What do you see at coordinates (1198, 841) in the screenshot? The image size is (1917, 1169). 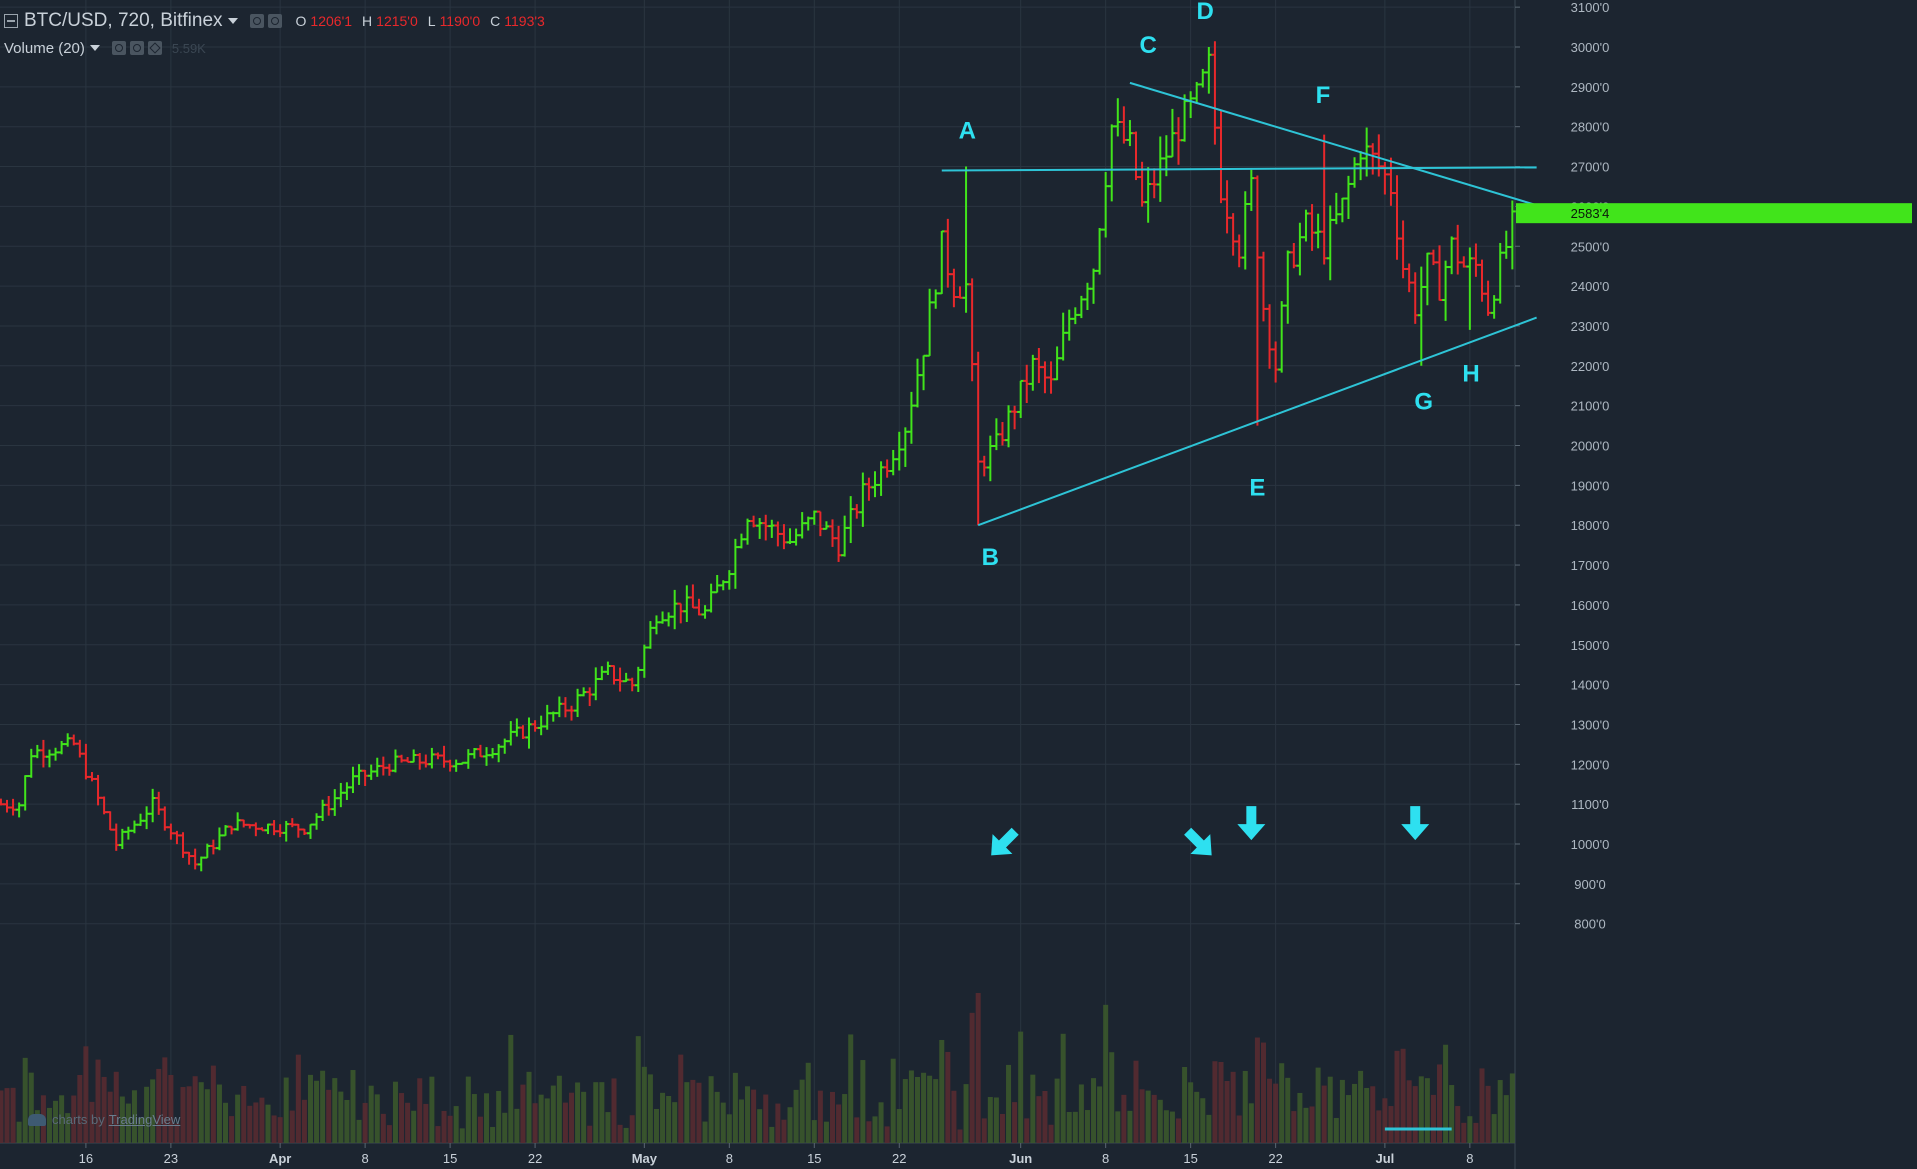 I see `arrow-icon` at bounding box center [1198, 841].